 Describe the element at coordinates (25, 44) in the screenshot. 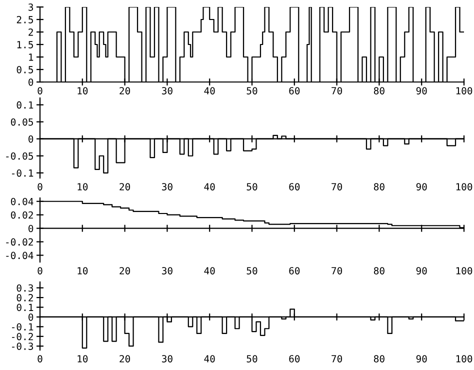

I see `y-tick-label: 1.5` at that location.